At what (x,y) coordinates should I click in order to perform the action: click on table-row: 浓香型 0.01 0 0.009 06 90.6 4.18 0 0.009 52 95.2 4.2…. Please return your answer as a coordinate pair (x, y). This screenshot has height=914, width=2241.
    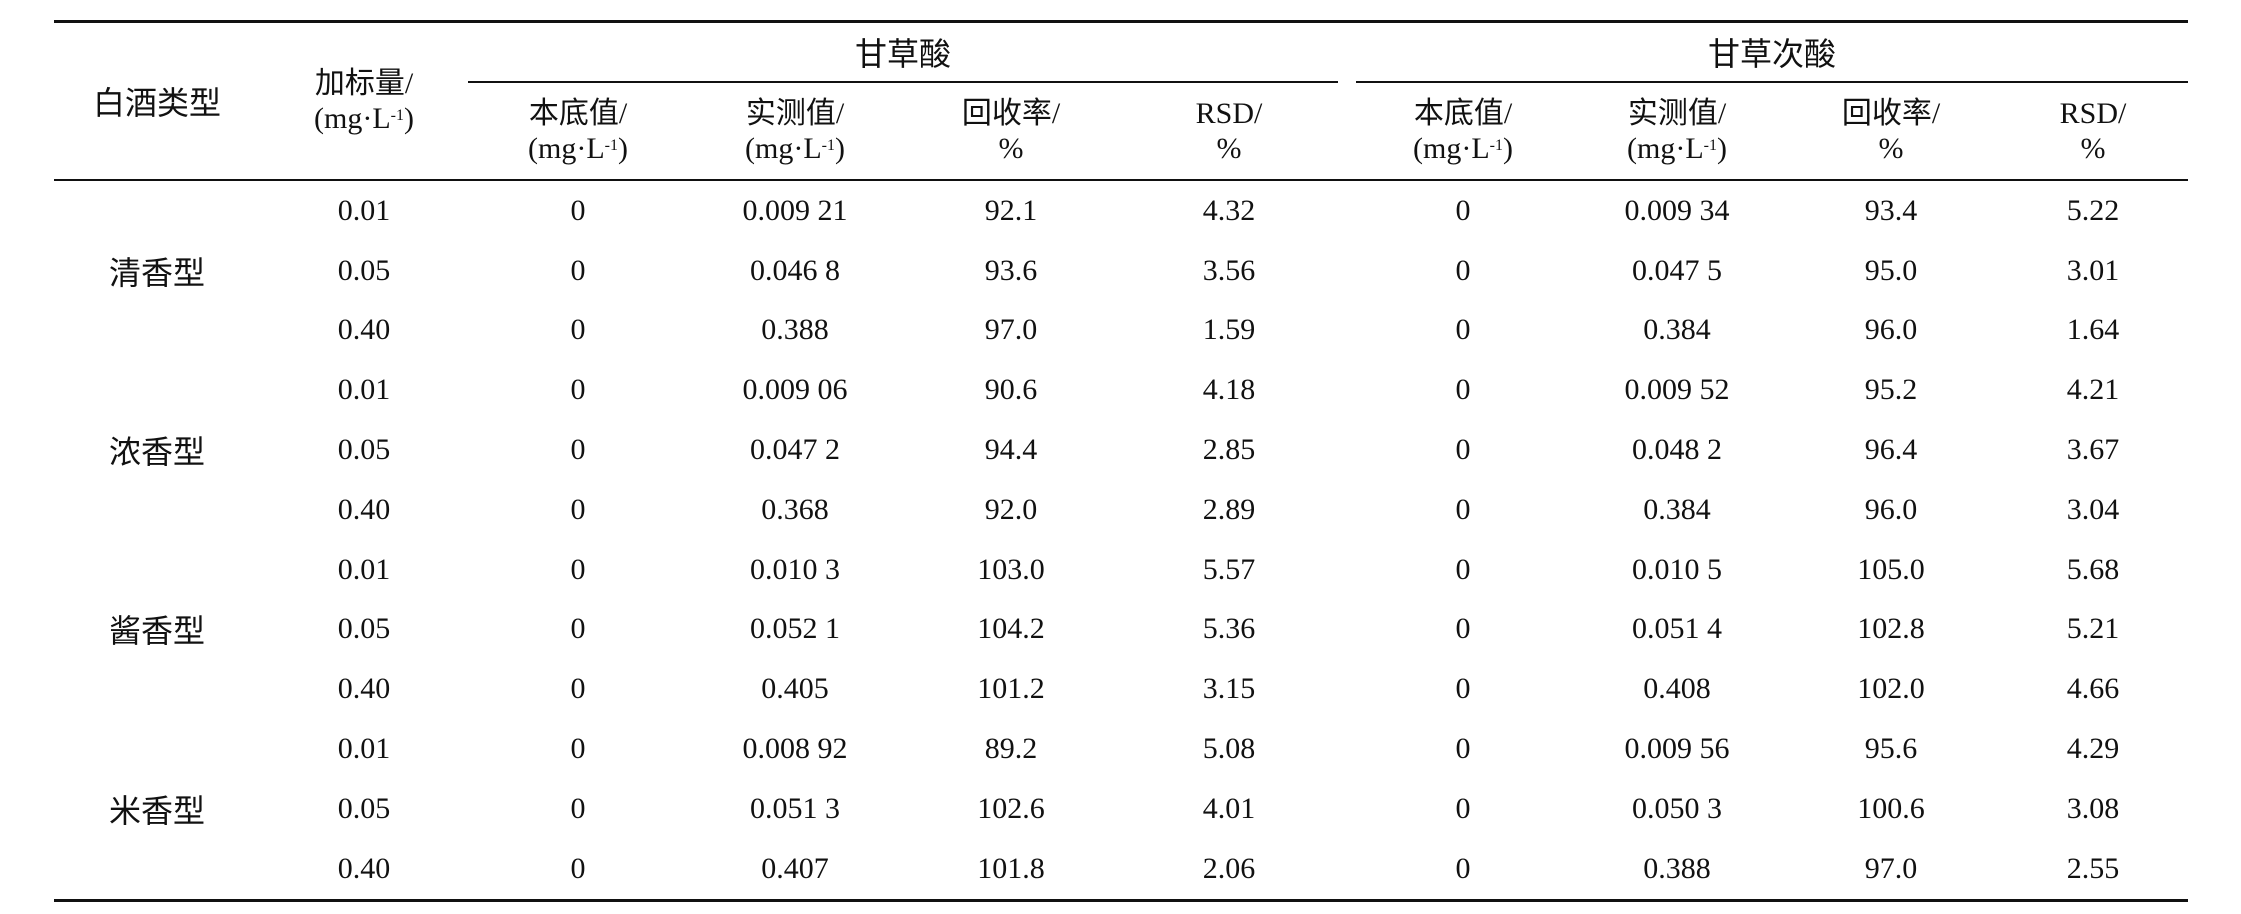
    Looking at the image, I should click on (1121, 415).